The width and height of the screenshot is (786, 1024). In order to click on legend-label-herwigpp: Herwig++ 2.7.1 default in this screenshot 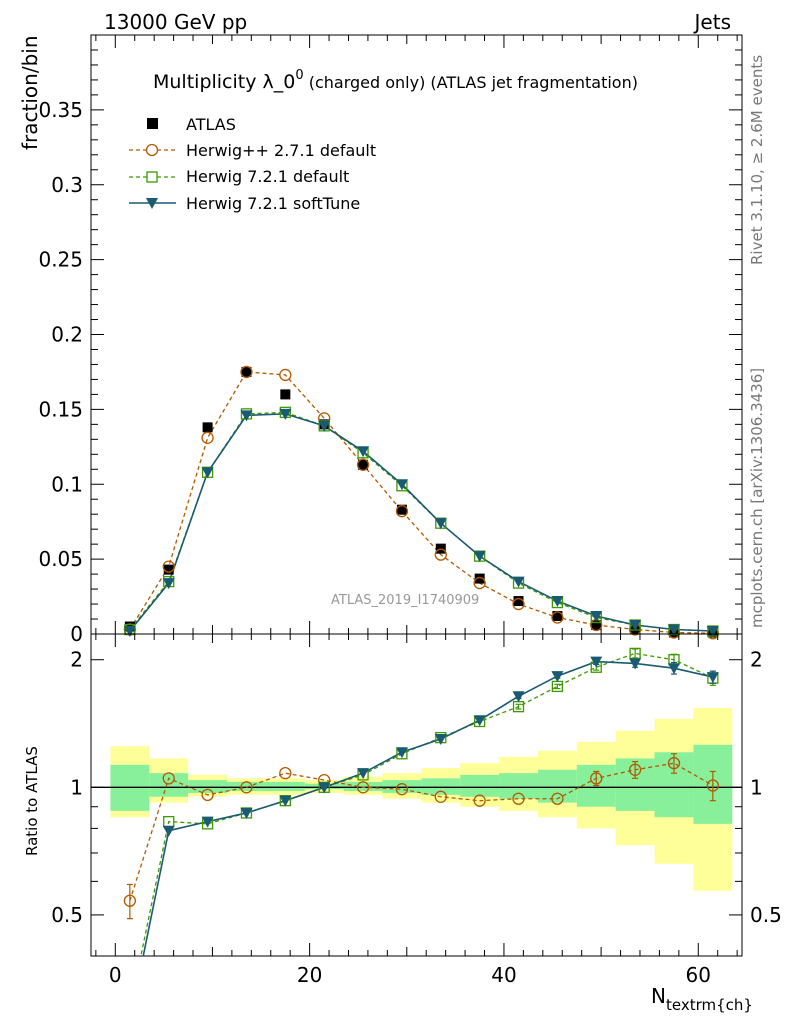, I will do `click(281, 150)`.